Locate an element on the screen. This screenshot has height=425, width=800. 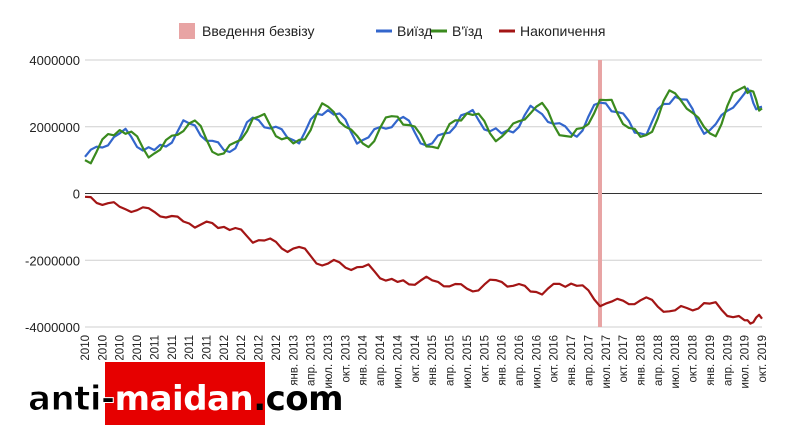
watermark-text: anti-maidan.com is located at coordinates (185, 399).